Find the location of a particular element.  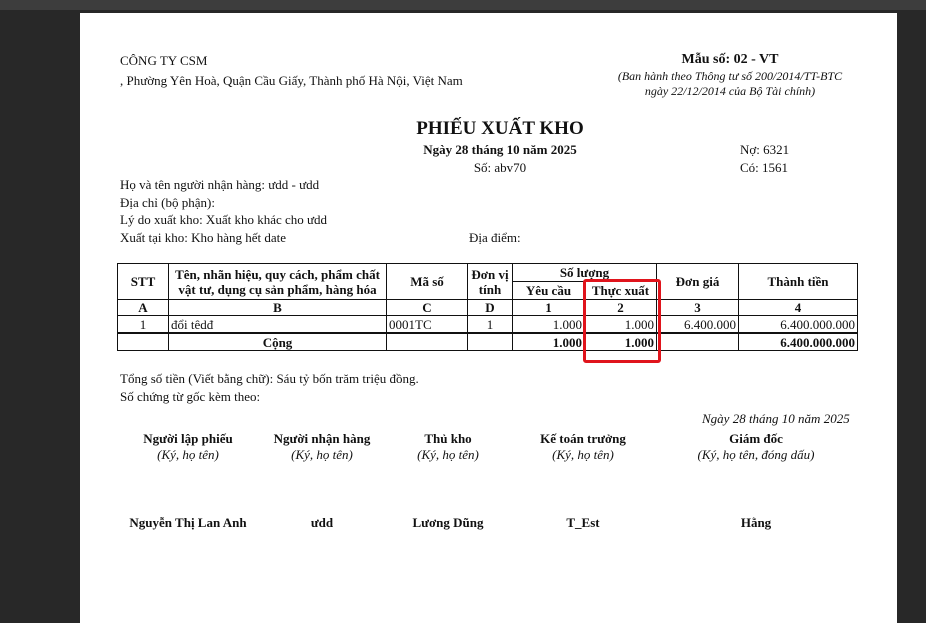

cell-price: 6.400.000 is located at coordinates (697, 324).